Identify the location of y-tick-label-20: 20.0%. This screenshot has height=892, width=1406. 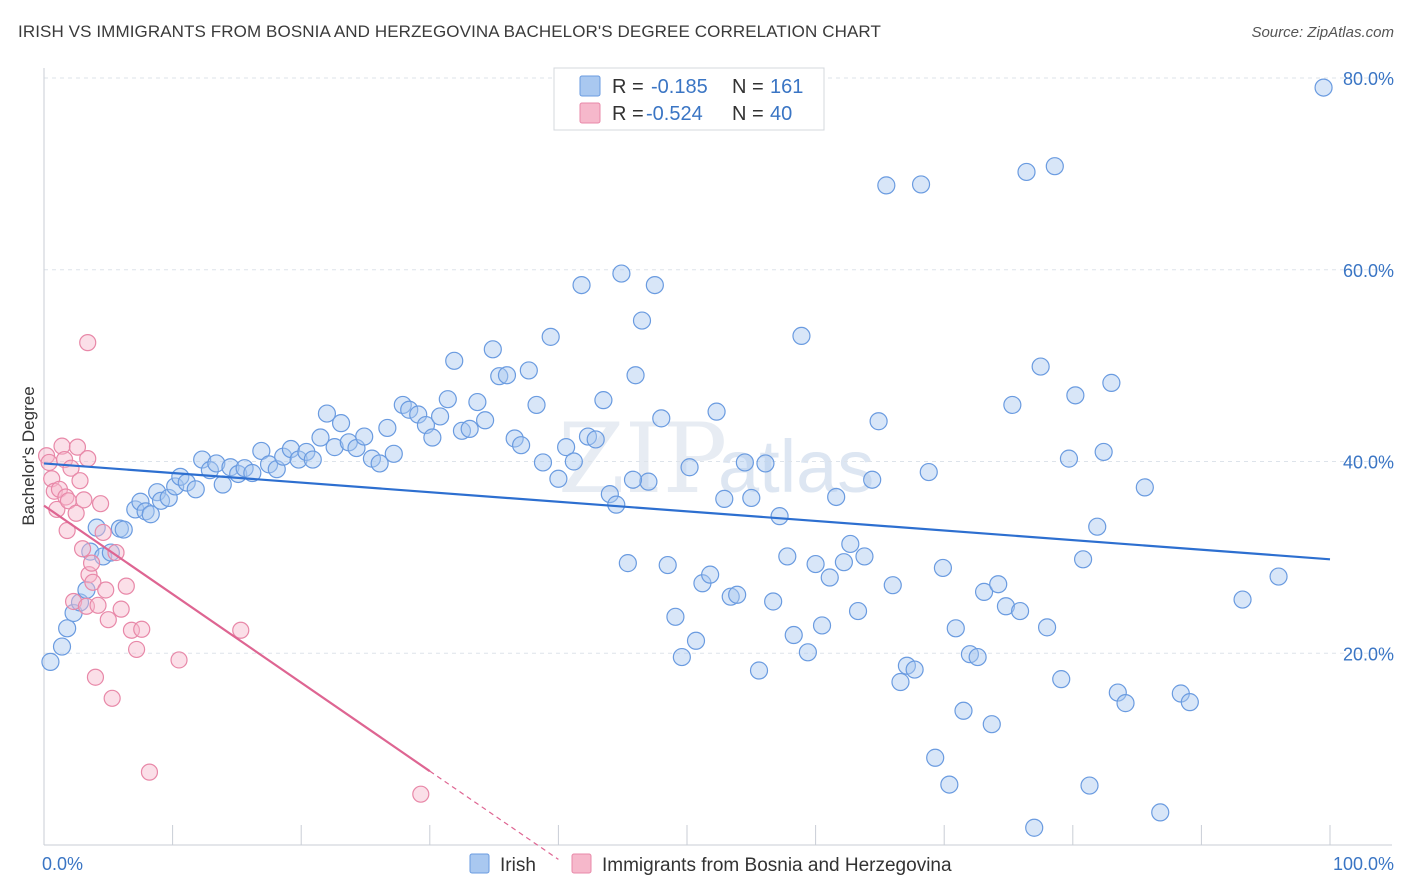
(1368, 654).